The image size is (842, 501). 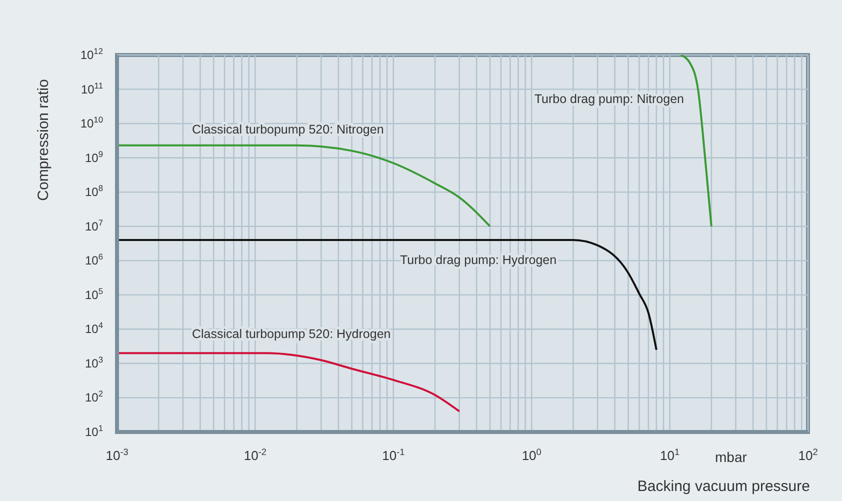 I want to click on y-axis-title: Compression ratio, so click(x=43, y=140).